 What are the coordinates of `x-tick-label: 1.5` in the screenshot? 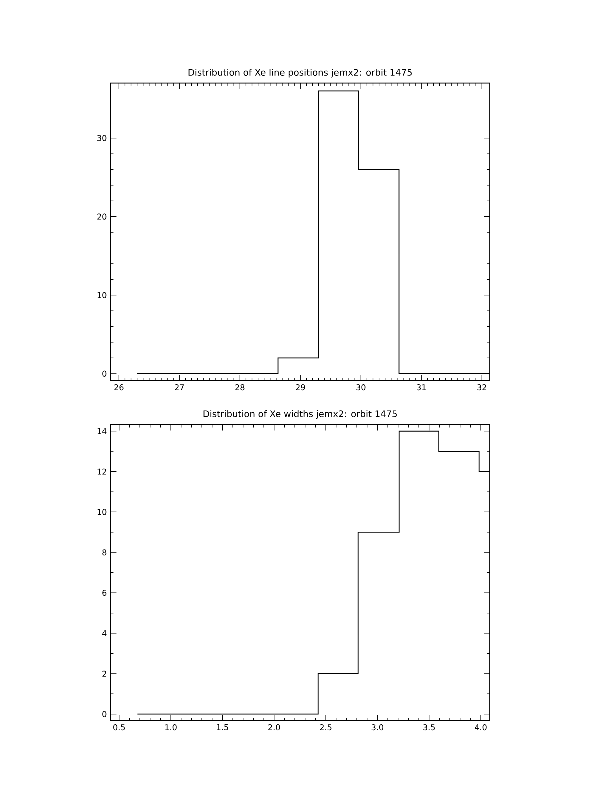 It's located at (222, 727).